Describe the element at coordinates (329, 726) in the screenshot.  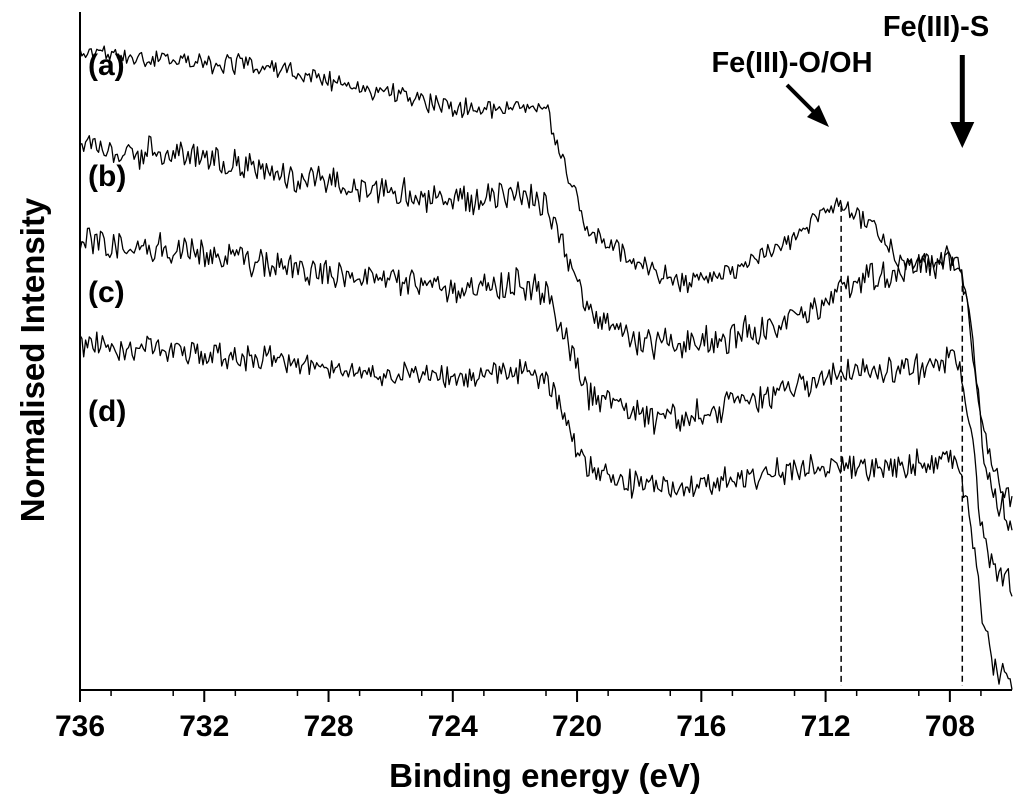
I see `x-tick-label: 728` at that location.